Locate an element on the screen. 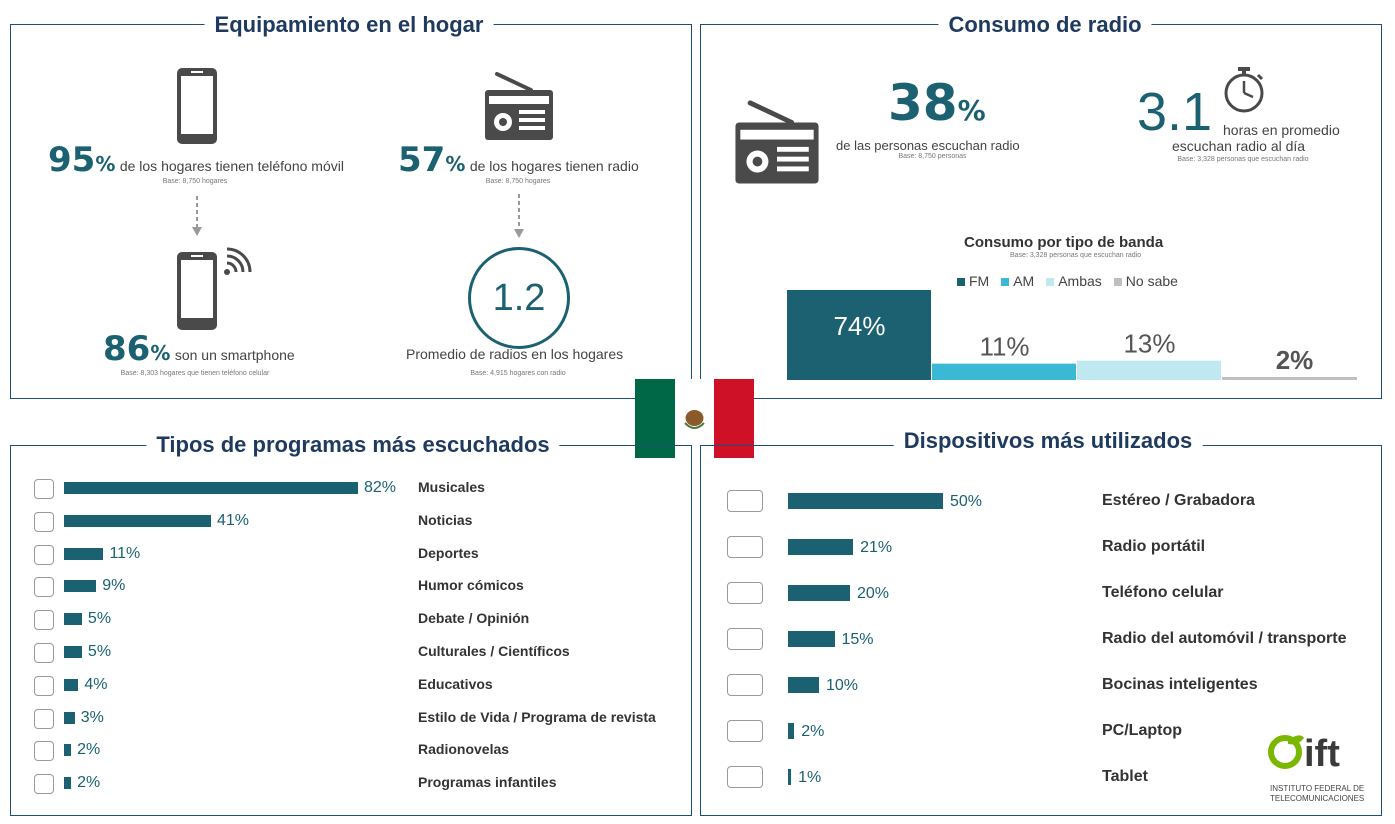 The height and width of the screenshot is (824, 1395). personas-pct-sign: % is located at coordinates (971, 110).